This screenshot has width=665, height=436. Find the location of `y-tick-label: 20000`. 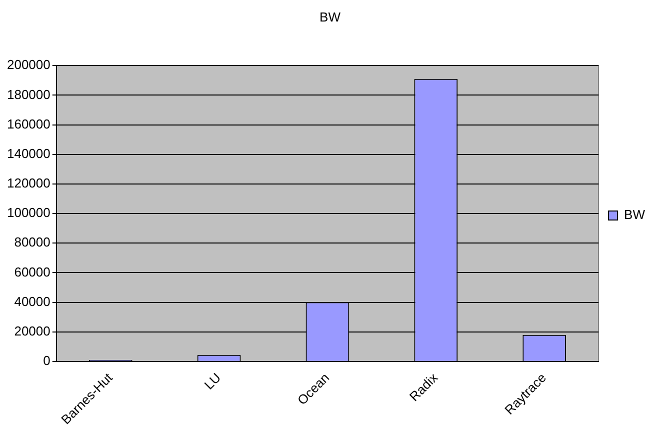

y-tick-label: 20000 is located at coordinates (32, 330).